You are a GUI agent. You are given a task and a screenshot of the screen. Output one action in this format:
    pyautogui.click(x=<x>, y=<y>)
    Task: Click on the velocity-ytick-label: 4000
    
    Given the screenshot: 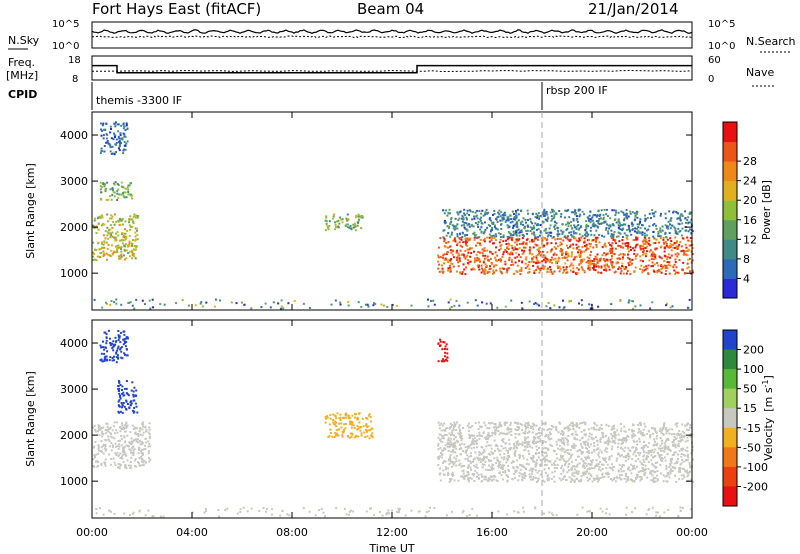 What is the action you would take?
    pyautogui.click(x=74, y=343)
    